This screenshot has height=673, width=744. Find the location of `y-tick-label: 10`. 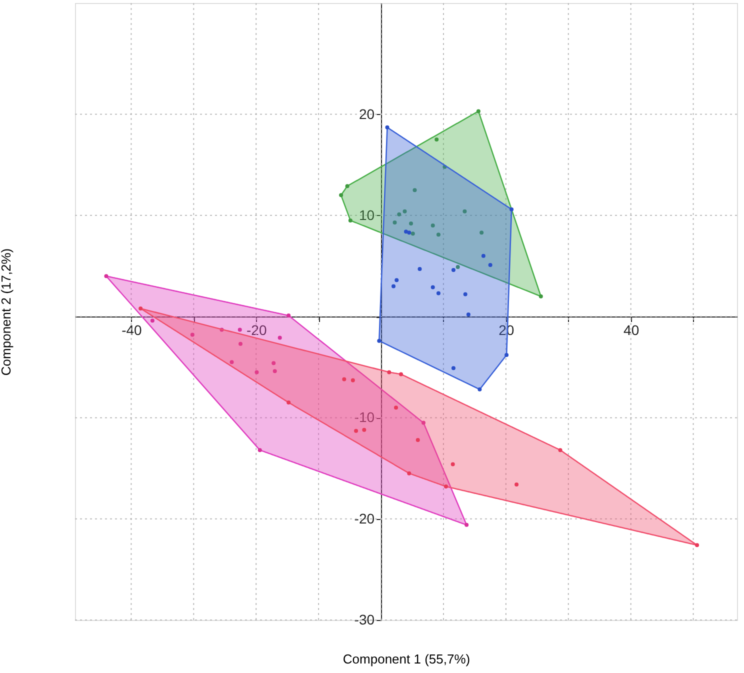

y-tick-label: 10 is located at coordinates (366, 214).